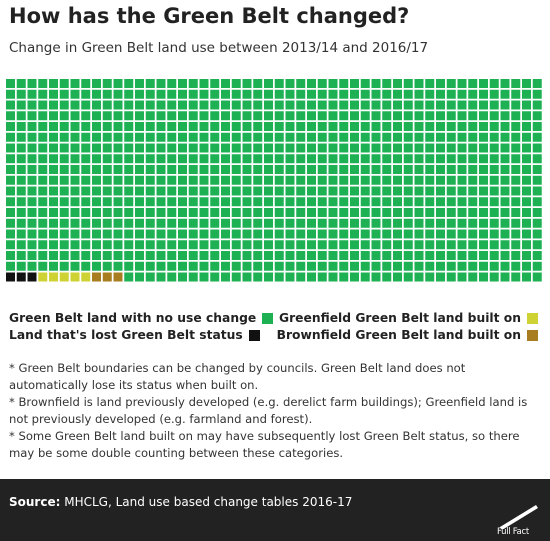  I want to click on legend-swatch-brownfield, so click(532, 335).